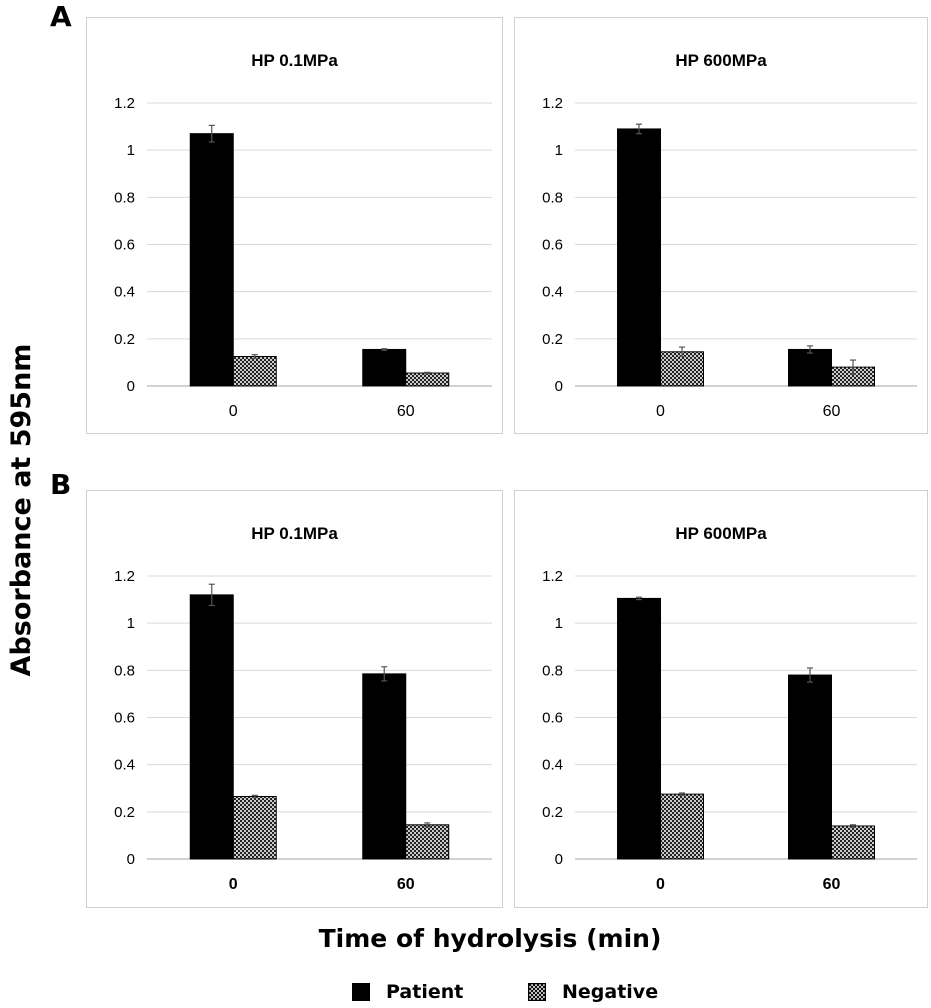  Describe the element at coordinates (21, 510) in the screenshot. I see `y-axis-title: Absorbance at 595nm` at that location.